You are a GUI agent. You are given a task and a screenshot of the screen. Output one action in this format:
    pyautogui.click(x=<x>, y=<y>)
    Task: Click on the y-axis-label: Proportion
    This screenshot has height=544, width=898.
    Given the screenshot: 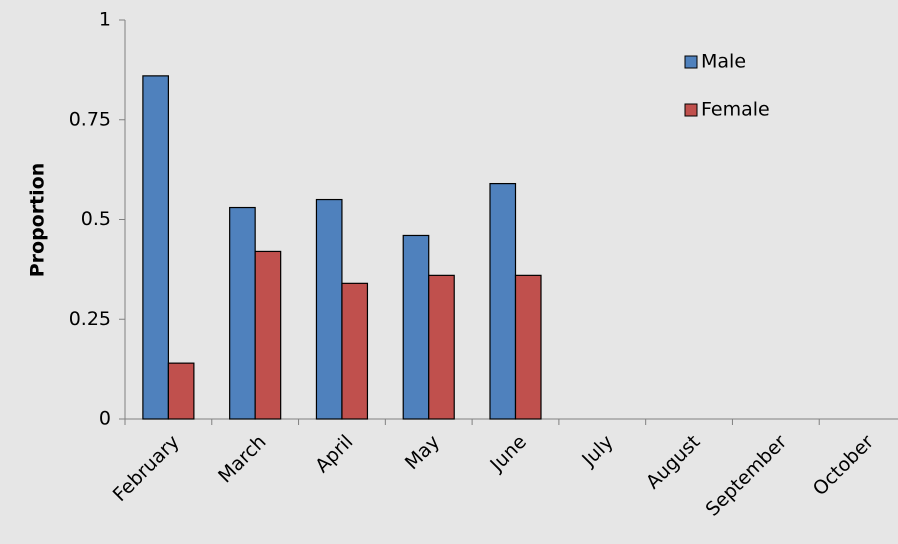 What is the action you would take?
    pyautogui.click(x=38, y=220)
    